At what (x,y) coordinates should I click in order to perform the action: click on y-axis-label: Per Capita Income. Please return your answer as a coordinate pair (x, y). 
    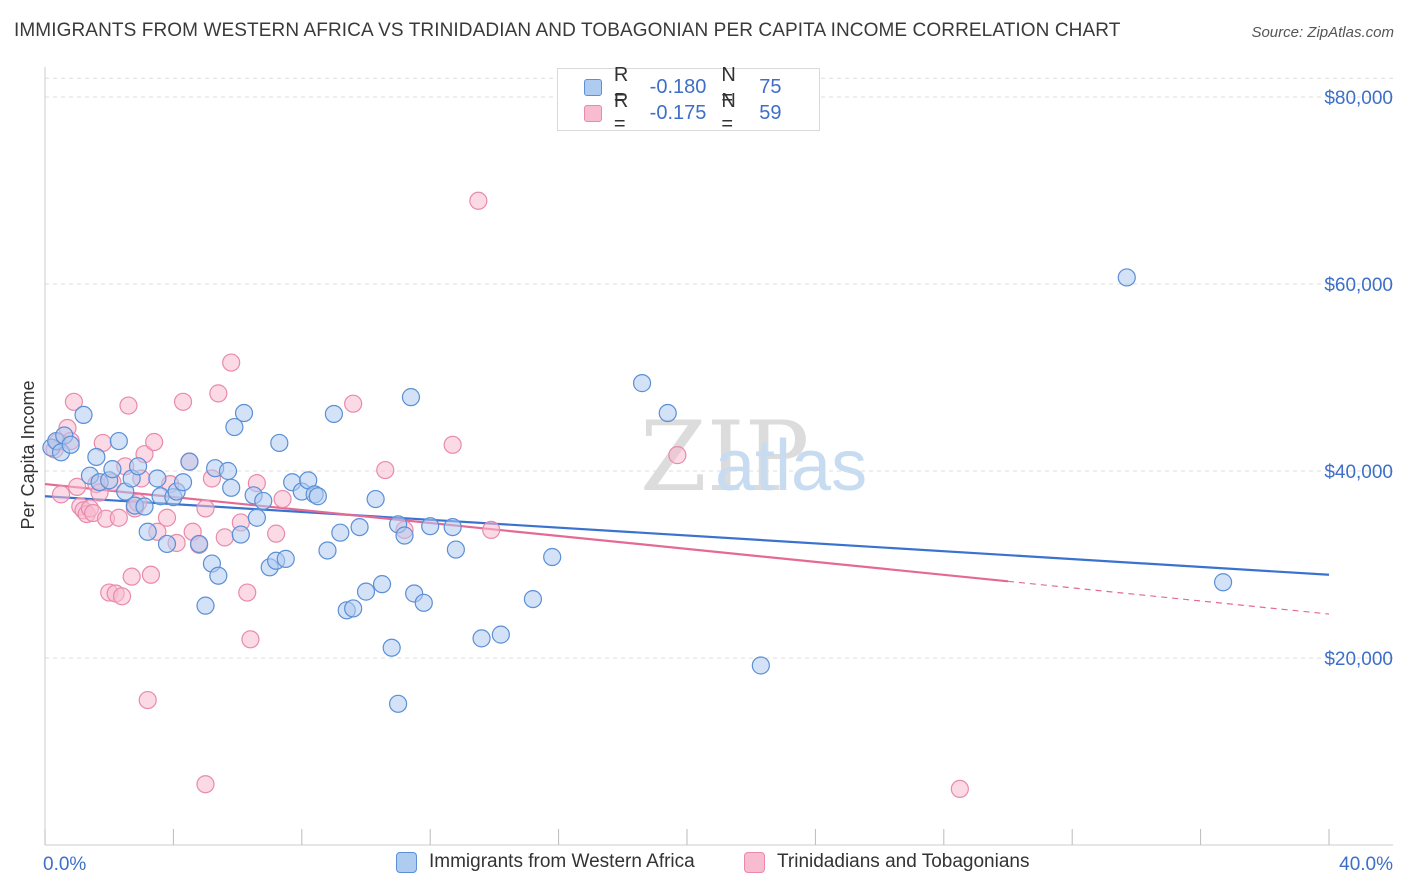
    Looking at the image, I should click on (28, 454).